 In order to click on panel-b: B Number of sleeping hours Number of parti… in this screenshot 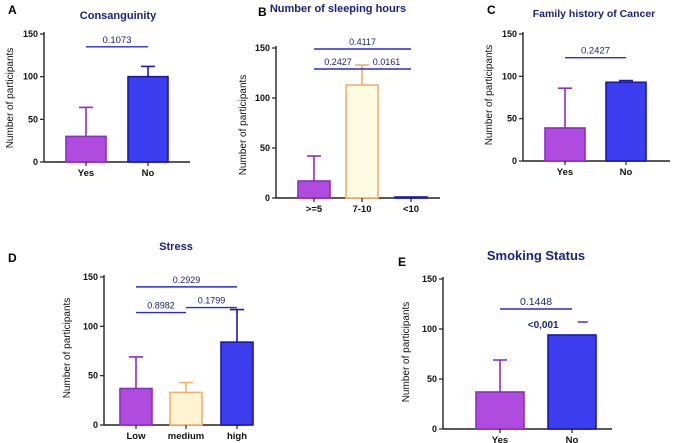, I will do `click(339, 109)`.